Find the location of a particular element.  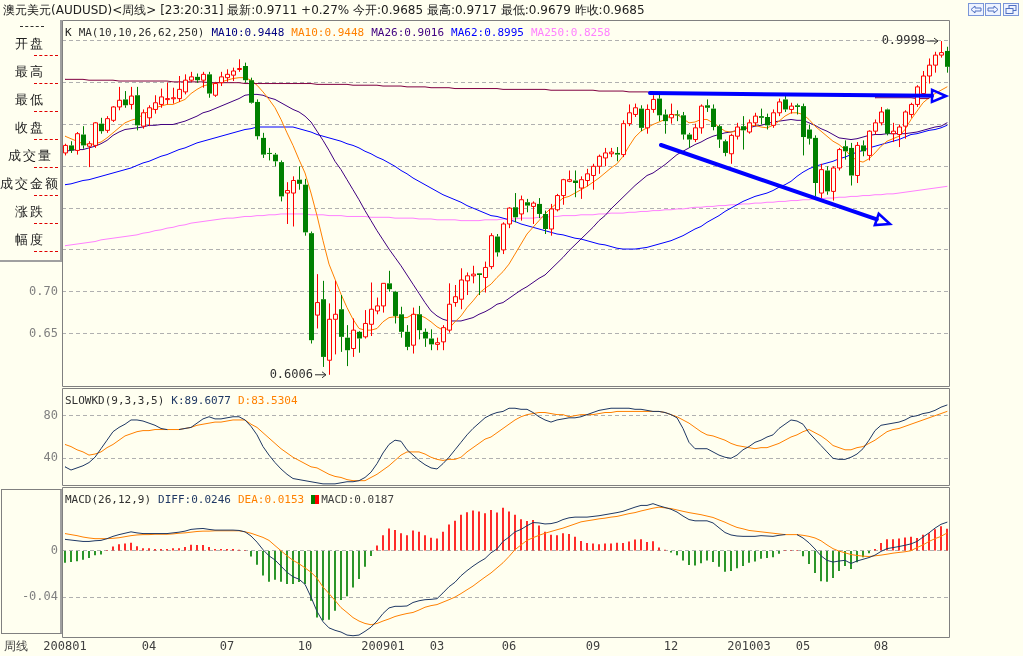

legend-label: MA10:0.9448 is located at coordinates (248, 32).